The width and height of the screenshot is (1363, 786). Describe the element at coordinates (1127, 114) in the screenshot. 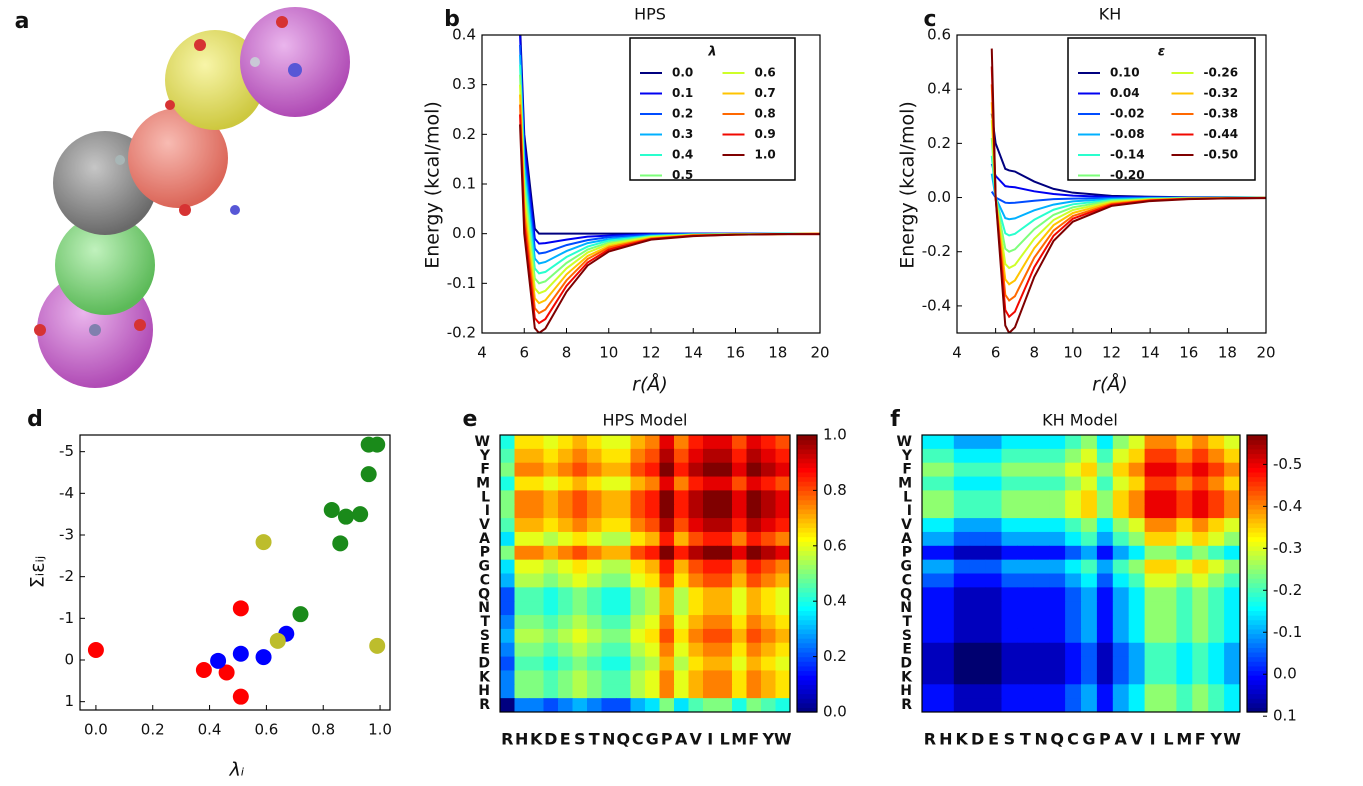

I see `legend-label: -0.02` at that location.